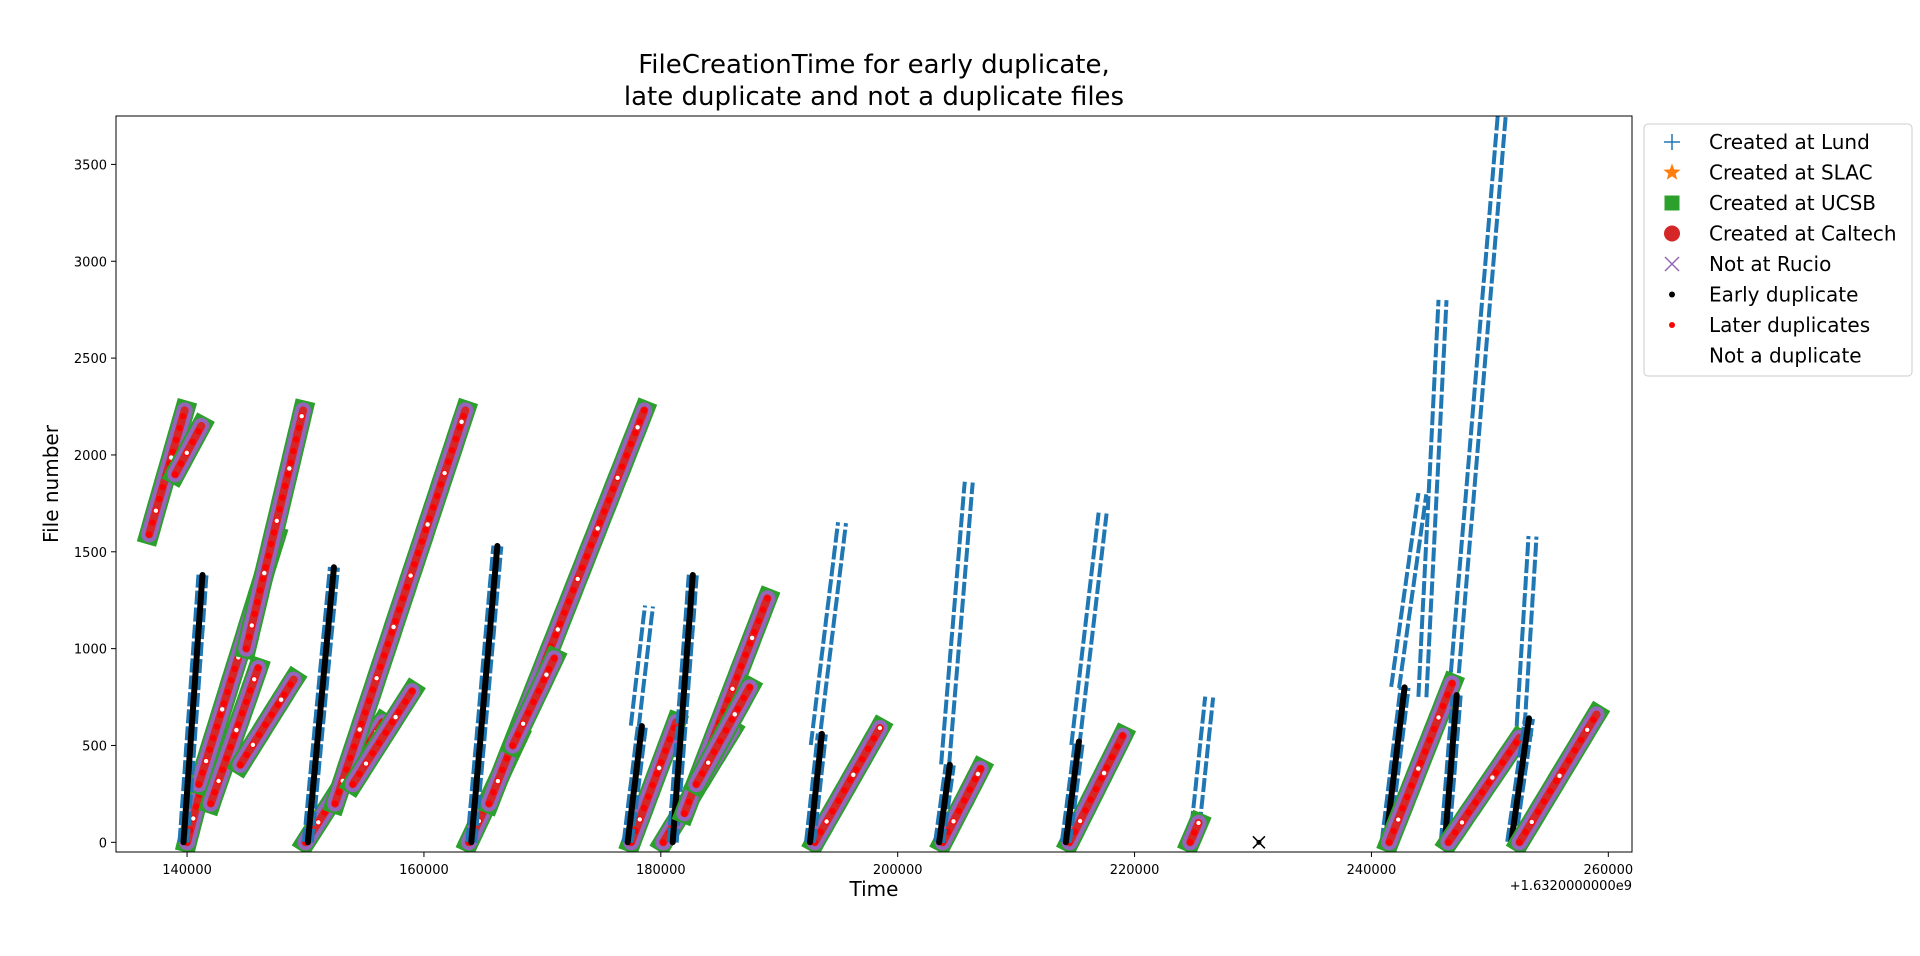 Image resolution: width=1920 pixels, height=956 pixels. What do you see at coordinates (90, 165) in the screenshot?
I see `y-tick-label: 3500` at bounding box center [90, 165].